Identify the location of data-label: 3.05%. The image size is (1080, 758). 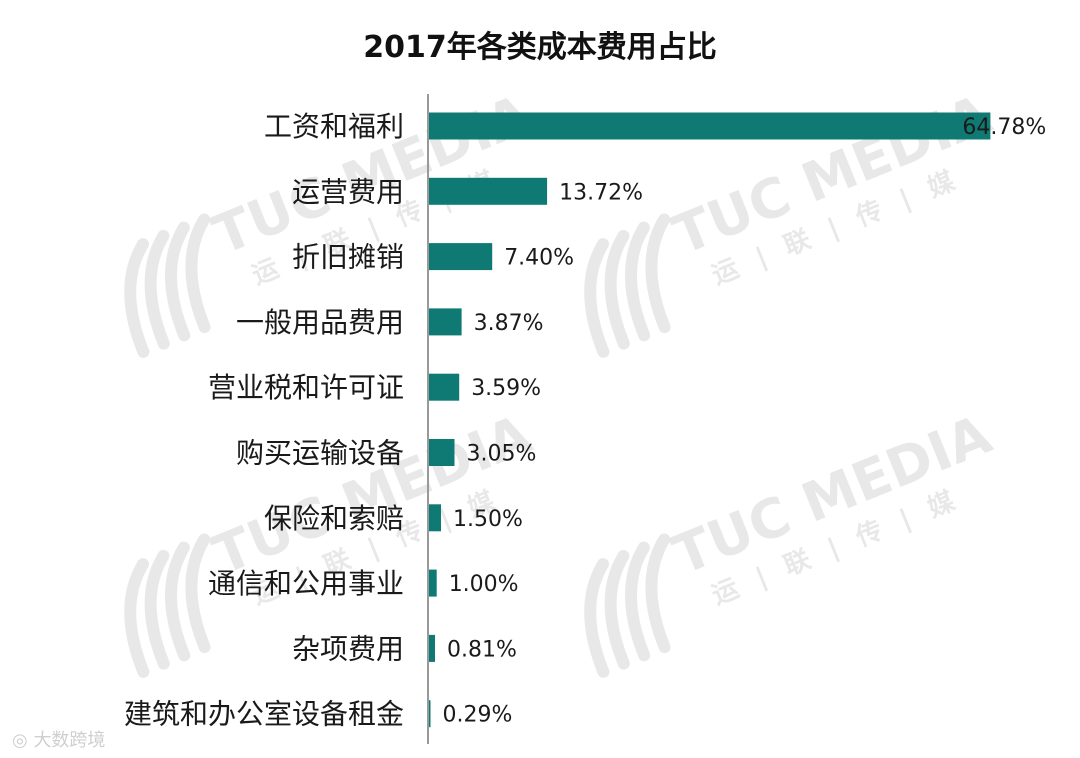
(502, 454).